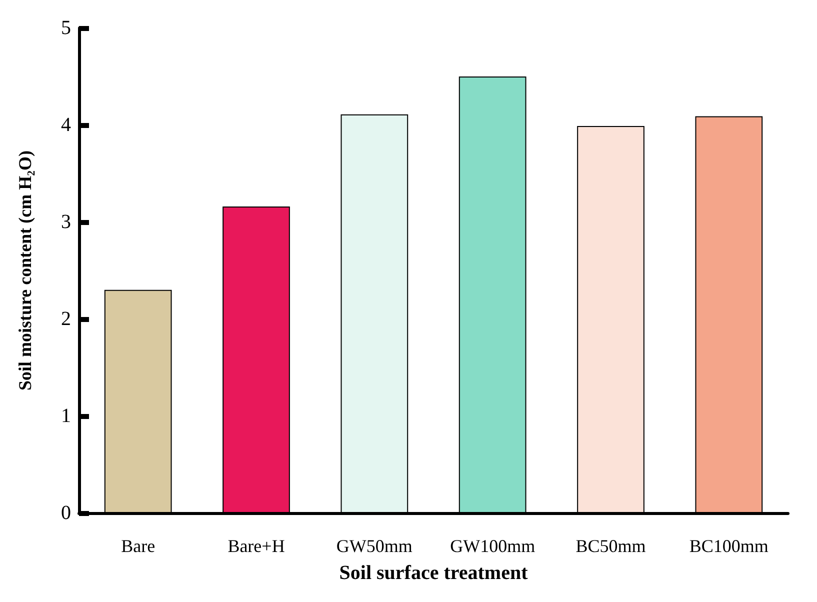  I want to click on y-axis-title: Soil moisture content (cm H₂O), so click(25, 270).